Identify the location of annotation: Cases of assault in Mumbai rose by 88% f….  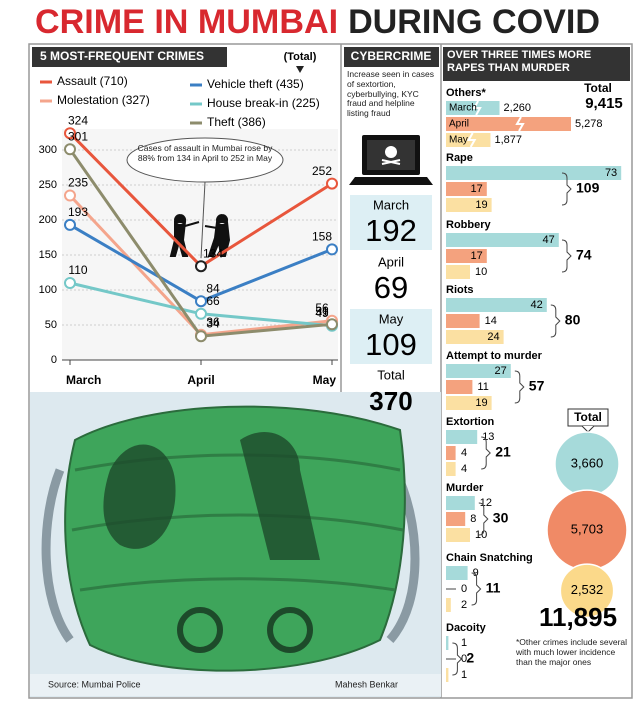
(205, 153).